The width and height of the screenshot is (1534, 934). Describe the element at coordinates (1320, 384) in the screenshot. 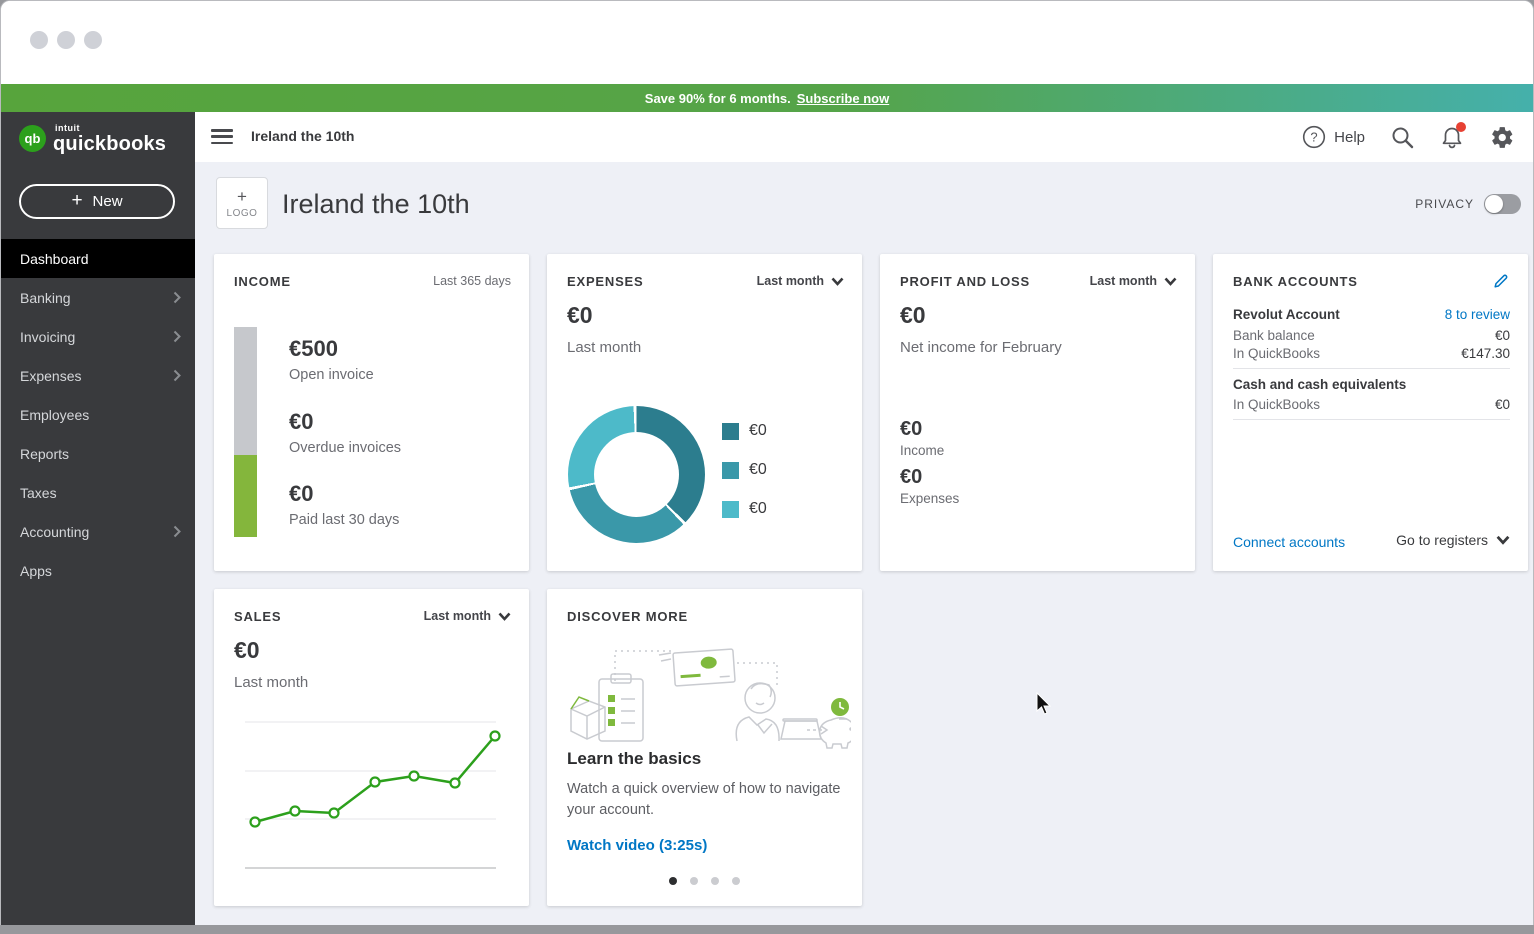

I see `cash-account-name: Cash and cash equivalents` at that location.